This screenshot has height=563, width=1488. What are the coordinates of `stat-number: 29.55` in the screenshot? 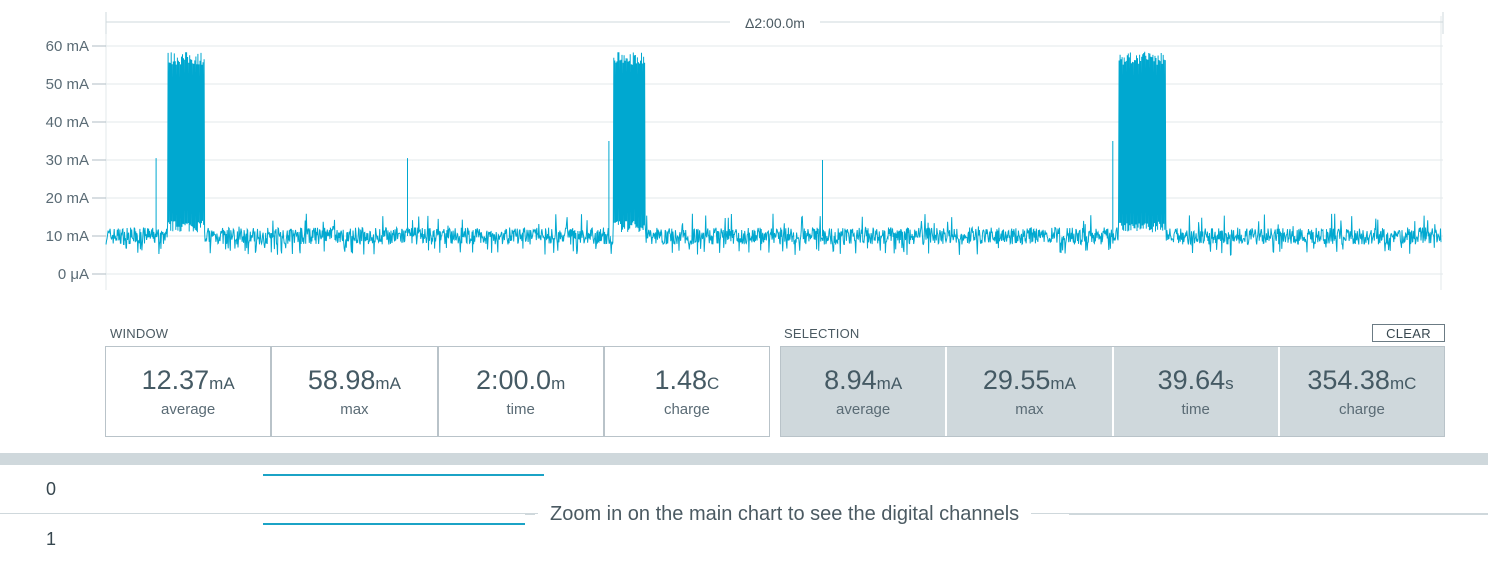 It's located at (1016, 380).